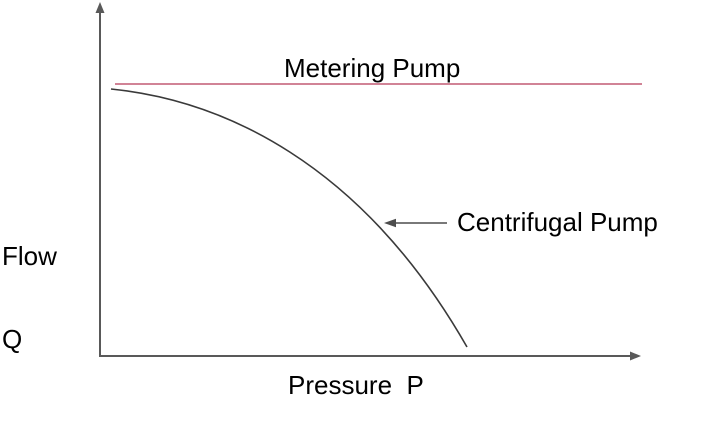  Describe the element at coordinates (356, 385) in the screenshot. I see `x-axis-label: Pressure P` at that location.